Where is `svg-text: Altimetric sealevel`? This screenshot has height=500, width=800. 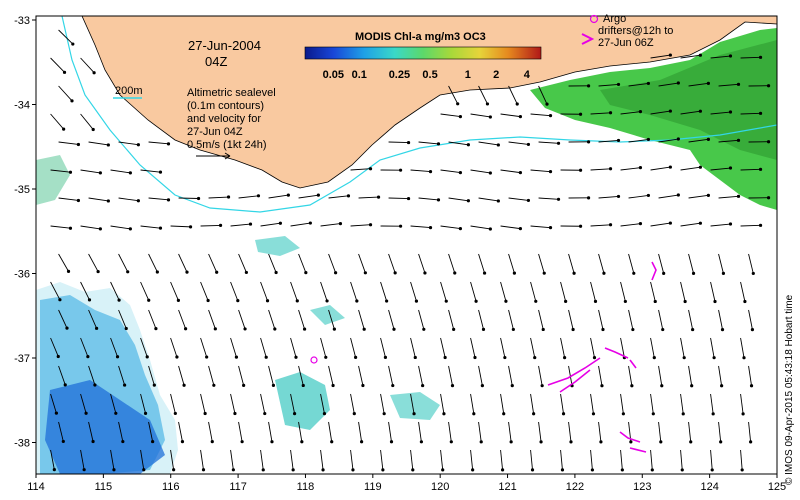
svg-text: Altimetric sealevel is located at coordinates (231, 93).